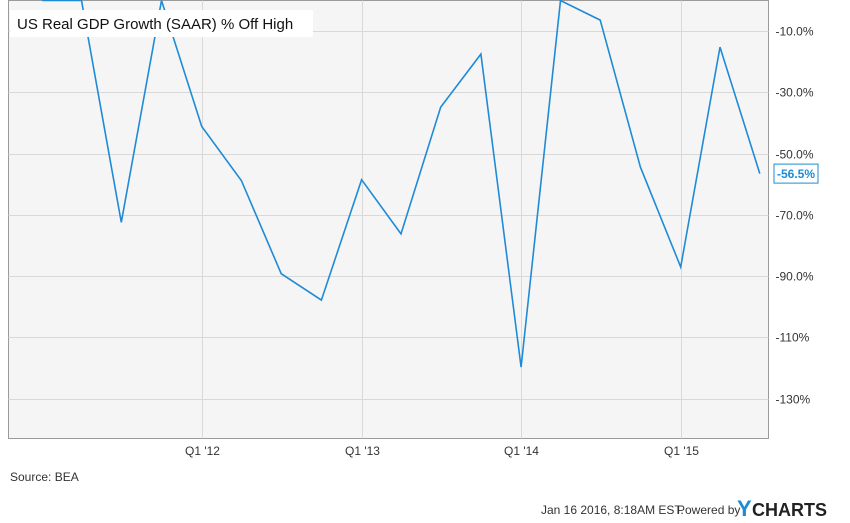 This screenshot has width=850, height=523. I want to click on x-tick-label: Q1 '15, so click(681, 451).